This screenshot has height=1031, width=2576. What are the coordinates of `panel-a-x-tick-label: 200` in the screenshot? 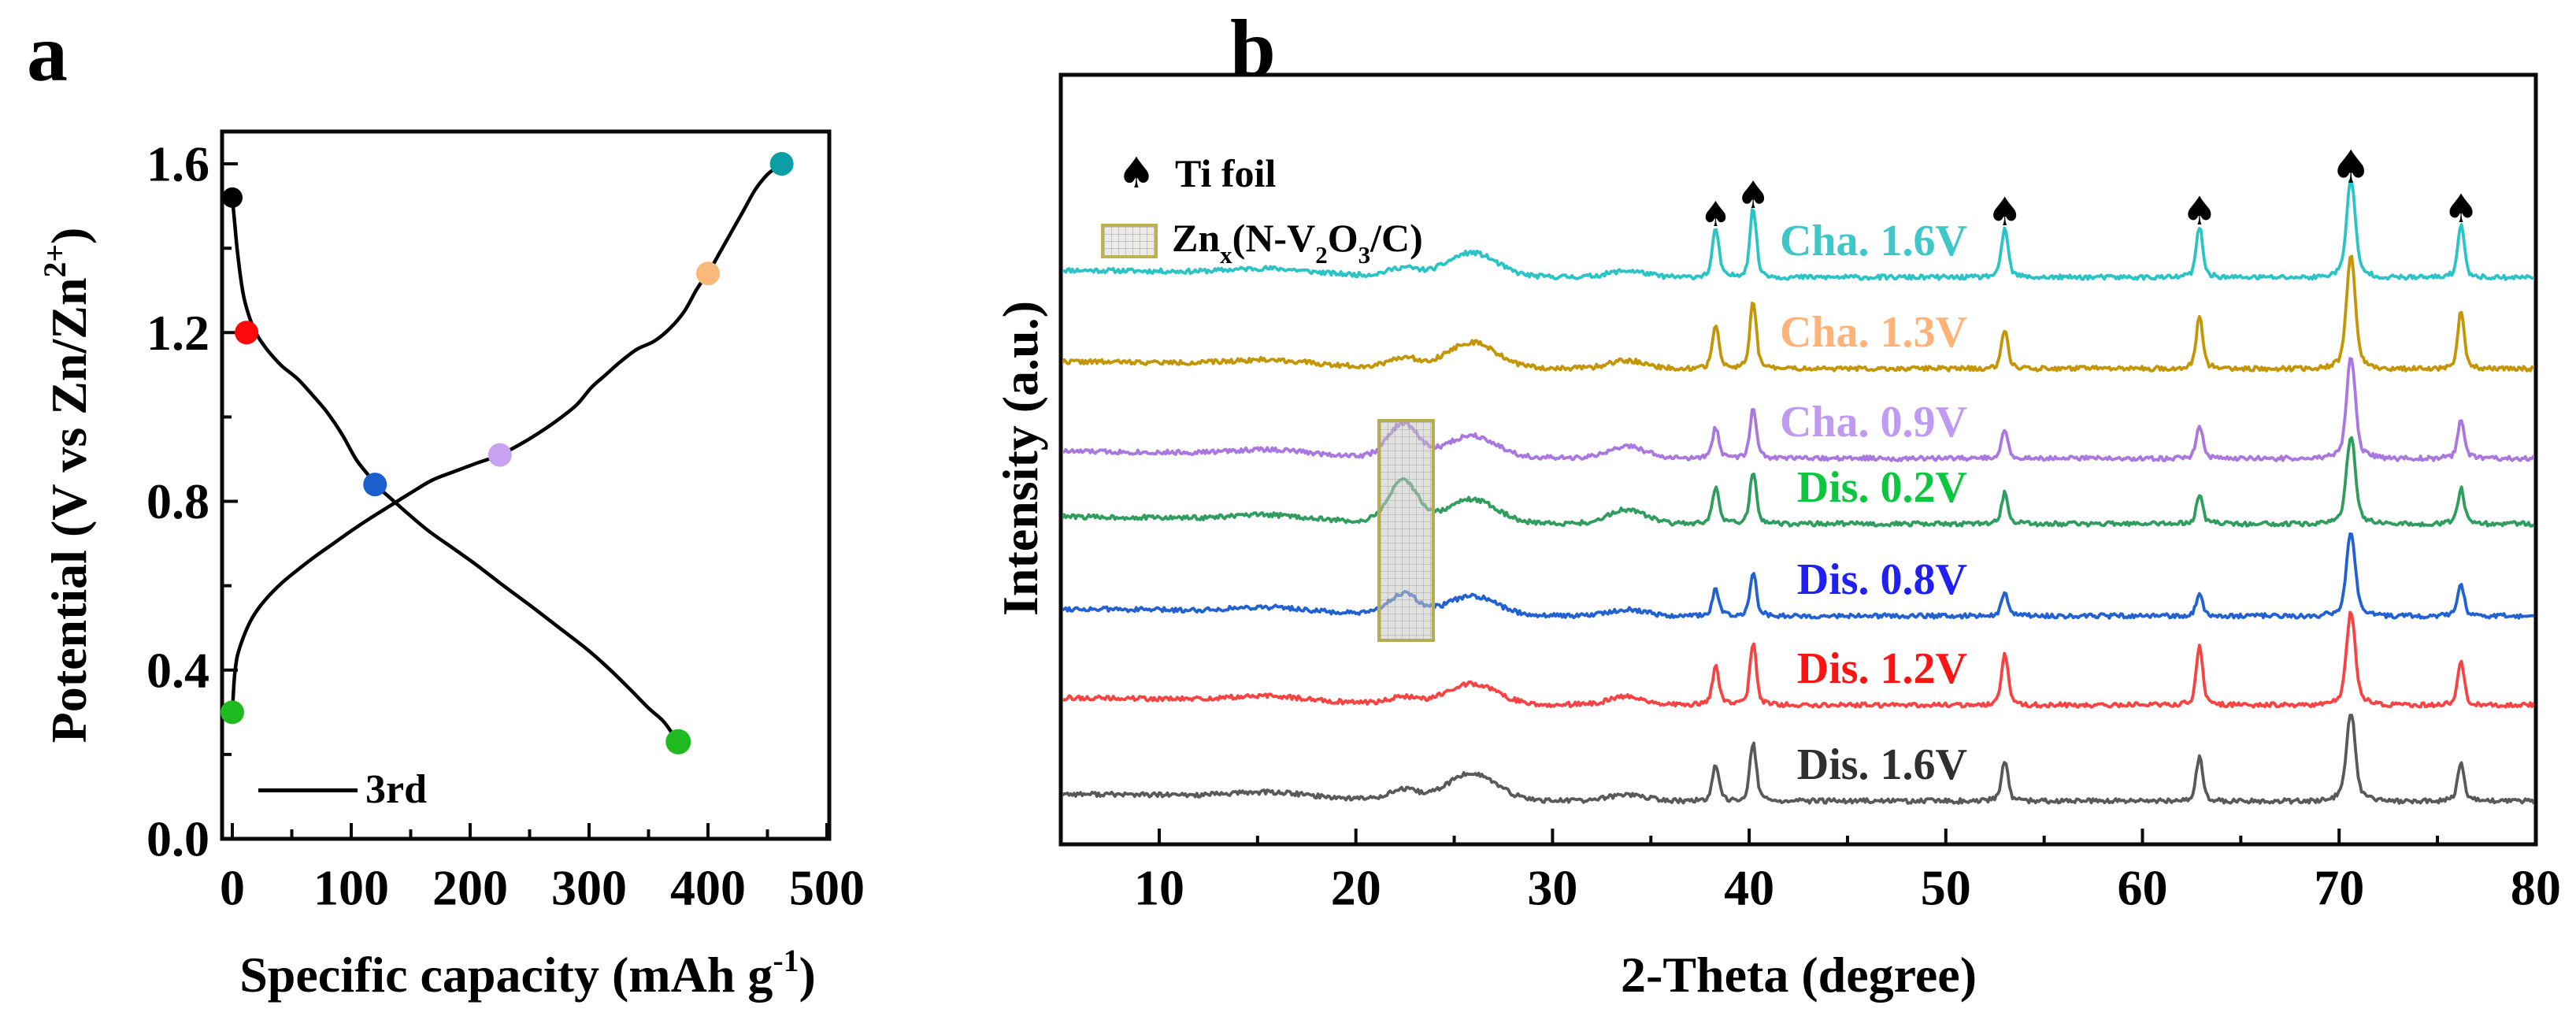 It's located at (470, 888).